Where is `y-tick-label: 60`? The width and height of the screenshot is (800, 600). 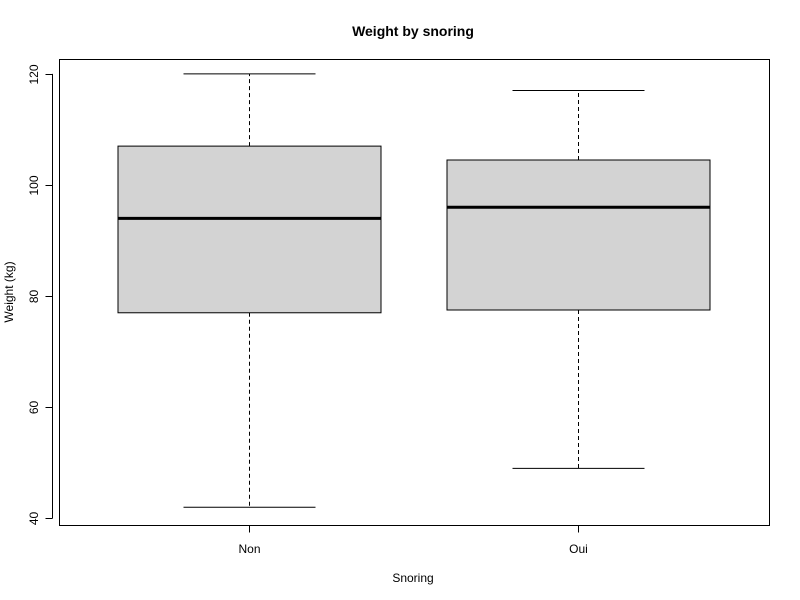 y-tick-label: 60 is located at coordinates (34, 408).